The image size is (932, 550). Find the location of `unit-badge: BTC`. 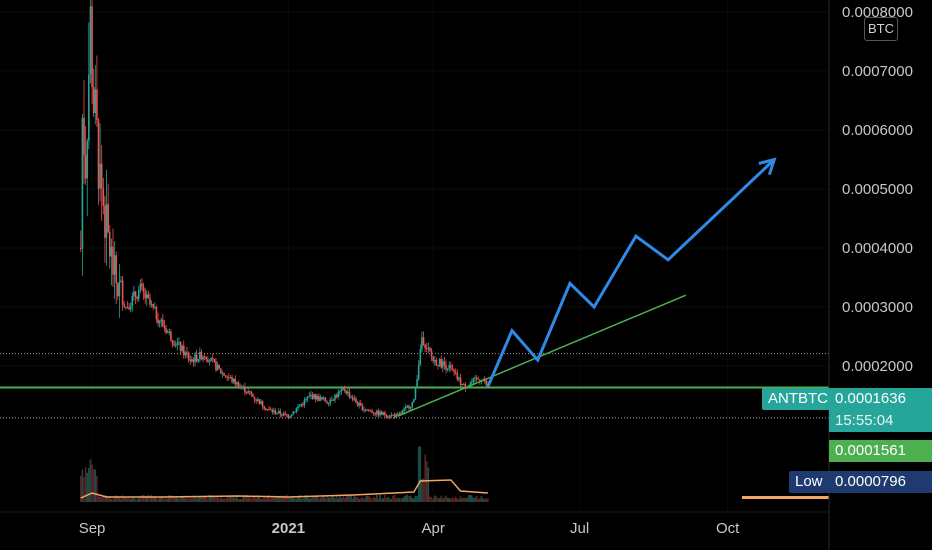

unit-badge: BTC is located at coordinates (881, 29).